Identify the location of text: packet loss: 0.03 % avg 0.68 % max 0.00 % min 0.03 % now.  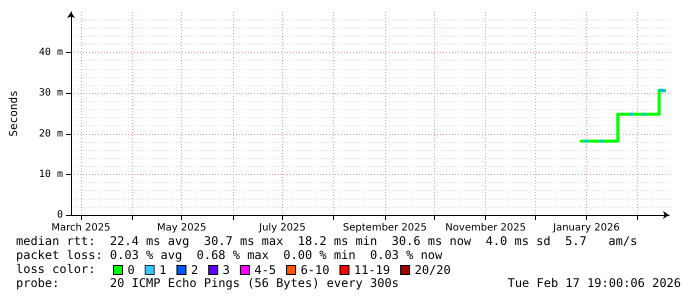
(230, 255).